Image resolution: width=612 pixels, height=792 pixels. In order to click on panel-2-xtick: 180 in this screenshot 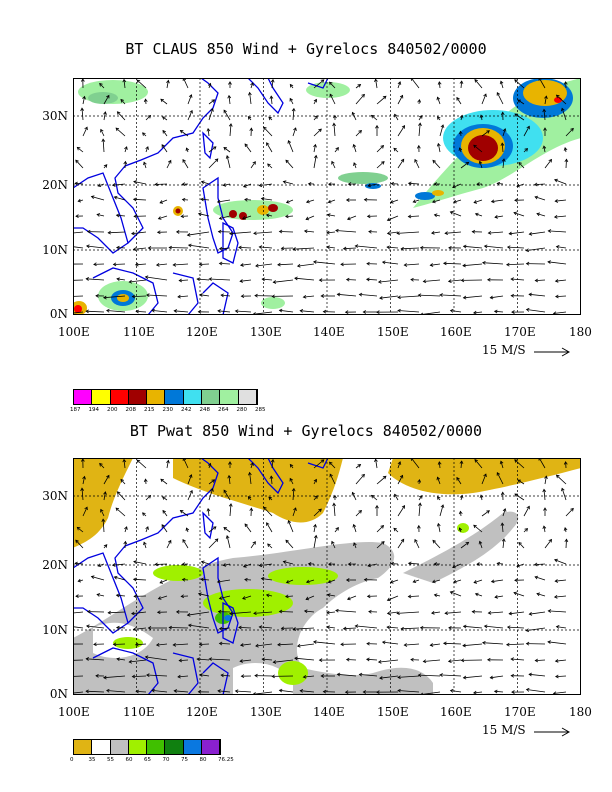, I will do `click(580, 712)`.